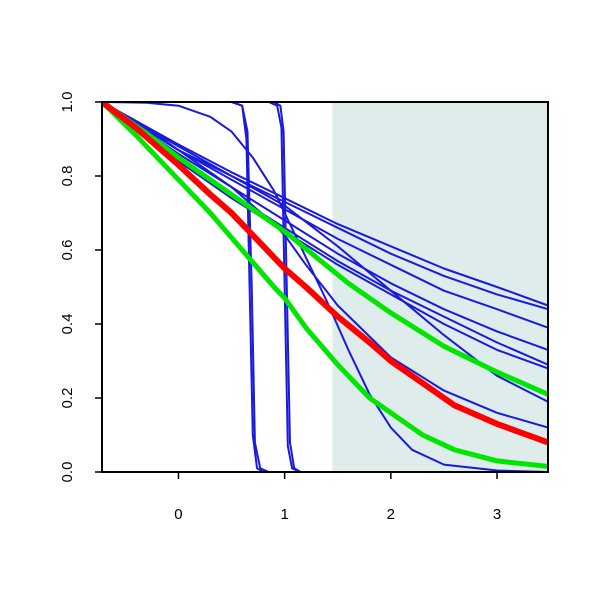 This screenshot has width=600, height=600. What do you see at coordinates (67, 176) in the screenshot?
I see `y-tick-label: 0.8` at bounding box center [67, 176].